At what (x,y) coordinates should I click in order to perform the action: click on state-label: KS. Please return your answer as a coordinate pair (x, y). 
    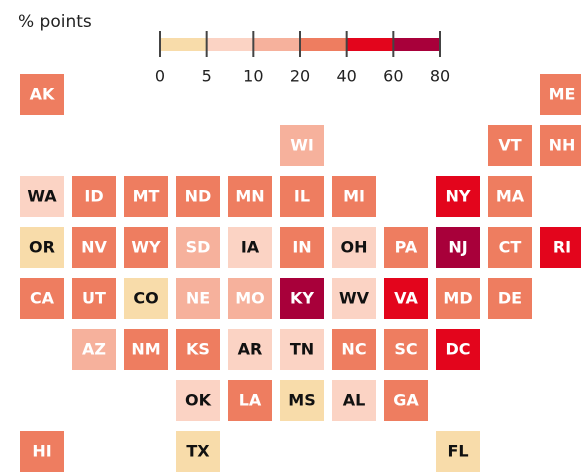
    Looking at the image, I should click on (198, 349).